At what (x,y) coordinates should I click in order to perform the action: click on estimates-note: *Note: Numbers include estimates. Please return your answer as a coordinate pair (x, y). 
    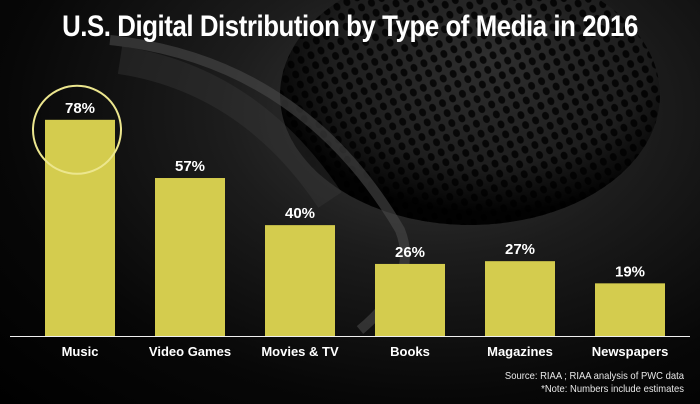
    Looking at the image, I should click on (612, 389).